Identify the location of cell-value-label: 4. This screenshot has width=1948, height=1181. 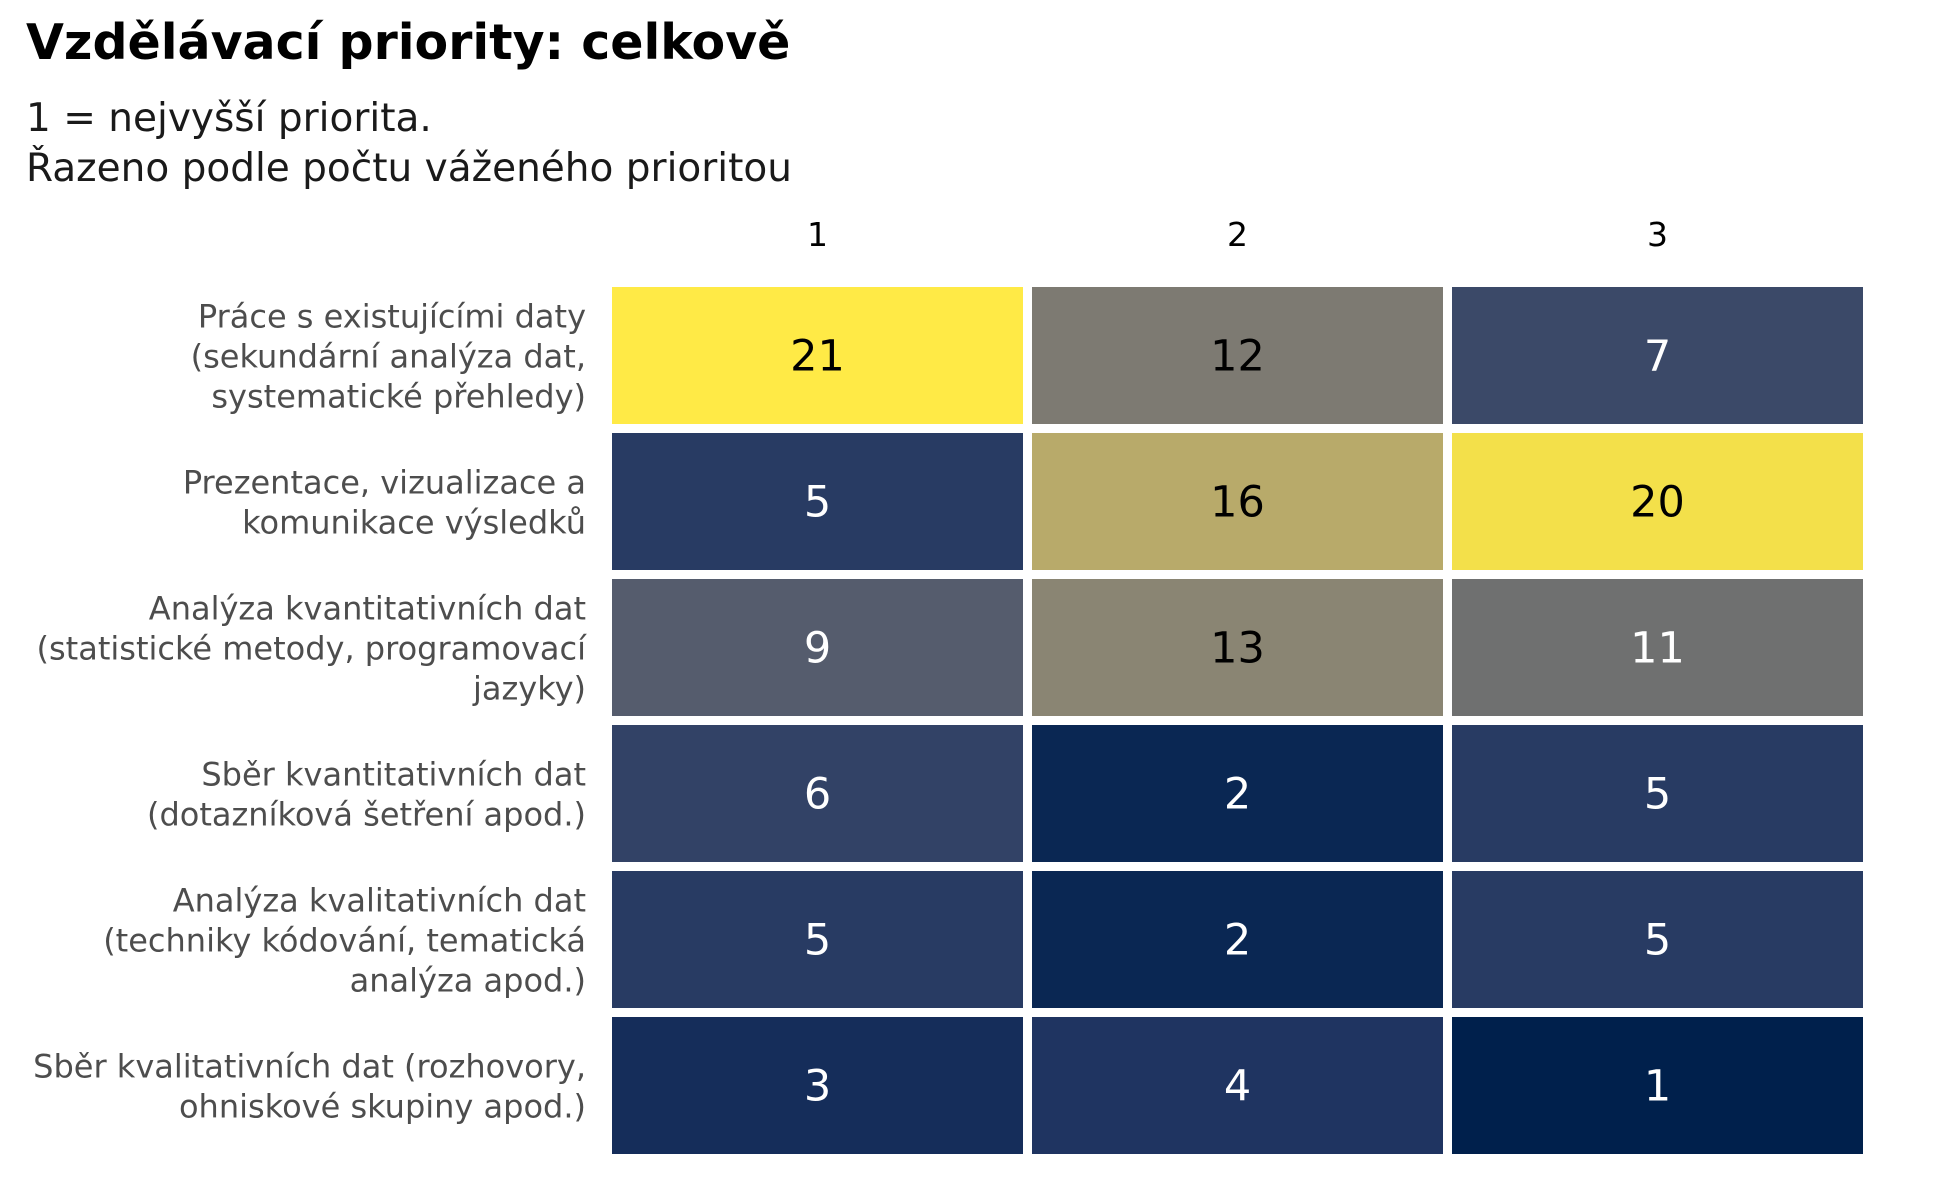
(1237, 1087).